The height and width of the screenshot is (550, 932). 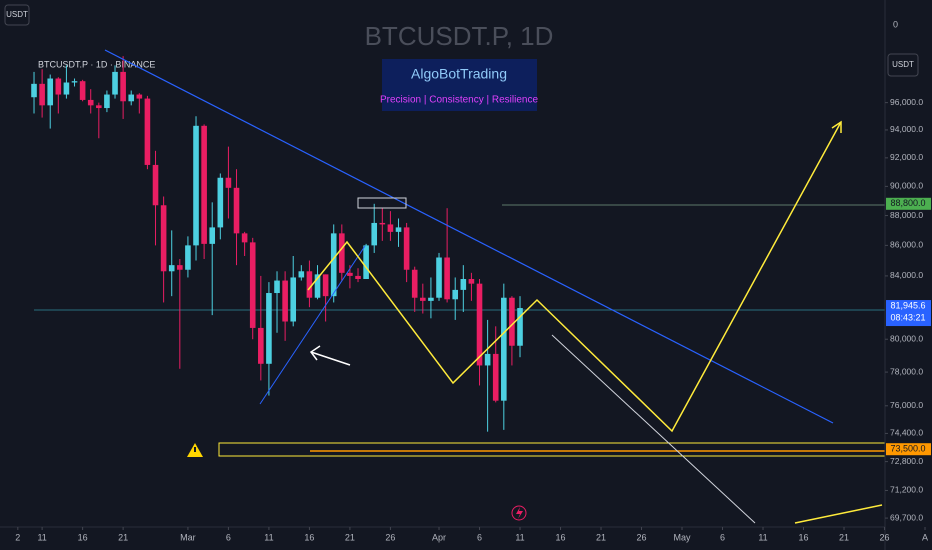 I want to click on currency-button, so click(x=17, y=15).